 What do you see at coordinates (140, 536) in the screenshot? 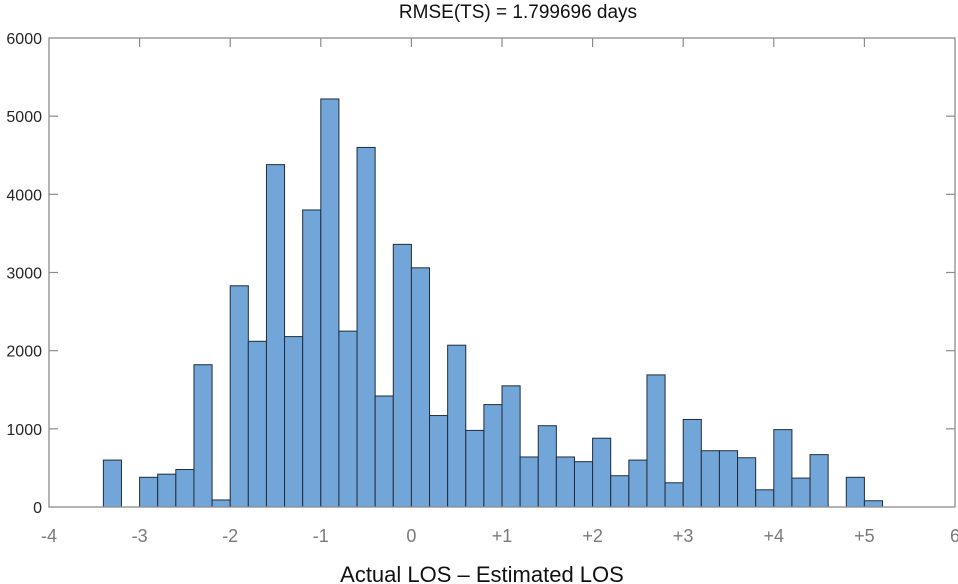
I see `x-tick-label: -3` at bounding box center [140, 536].